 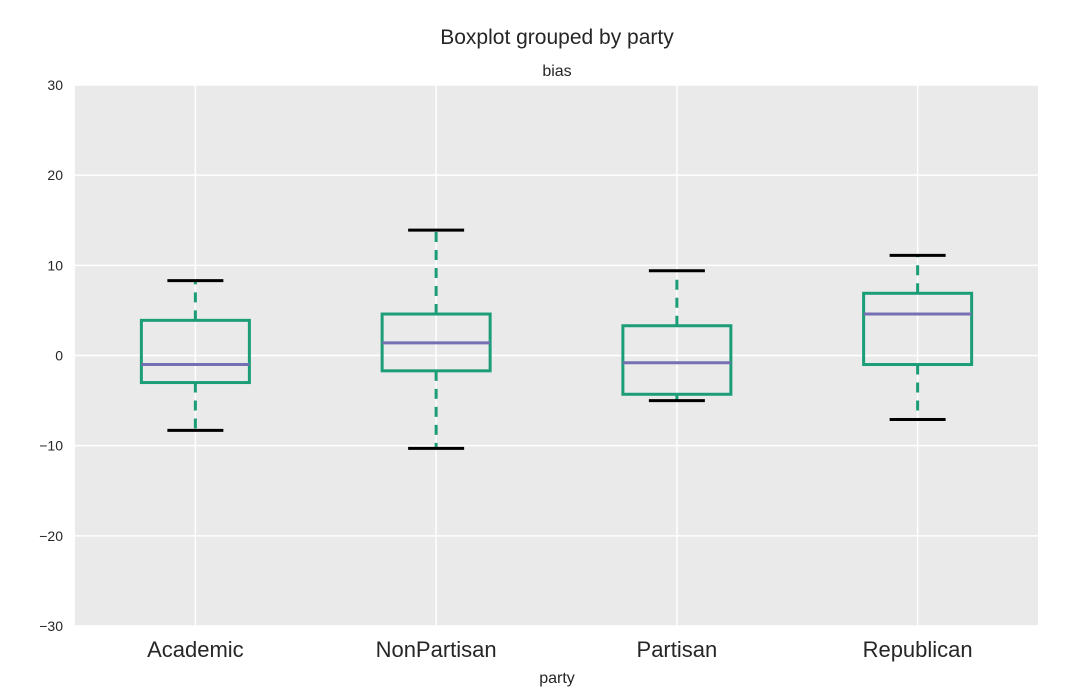 I want to click on box-academic, so click(x=195, y=355).